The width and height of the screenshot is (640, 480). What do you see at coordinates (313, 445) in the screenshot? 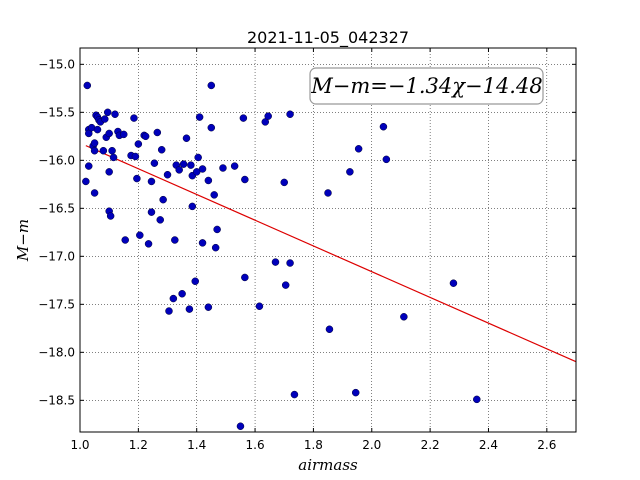
I see `x-tick-label: 1.8` at bounding box center [313, 445].